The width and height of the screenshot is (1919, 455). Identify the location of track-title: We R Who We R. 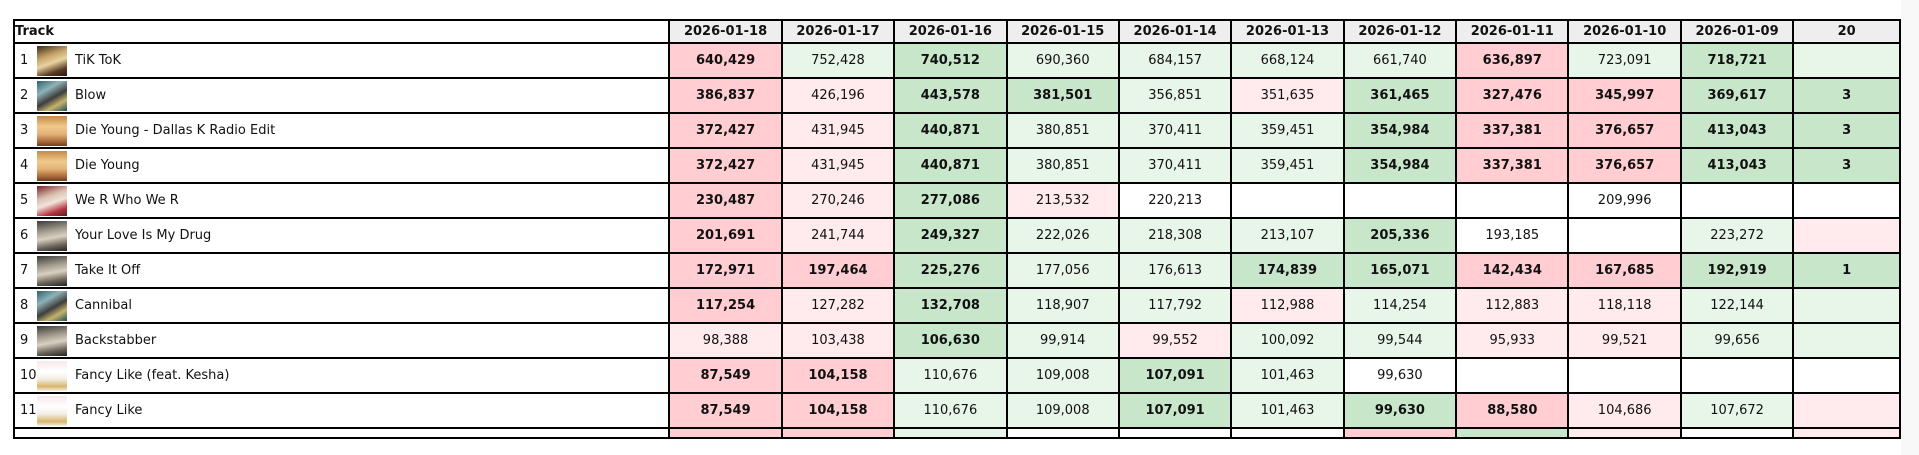
(127, 200).